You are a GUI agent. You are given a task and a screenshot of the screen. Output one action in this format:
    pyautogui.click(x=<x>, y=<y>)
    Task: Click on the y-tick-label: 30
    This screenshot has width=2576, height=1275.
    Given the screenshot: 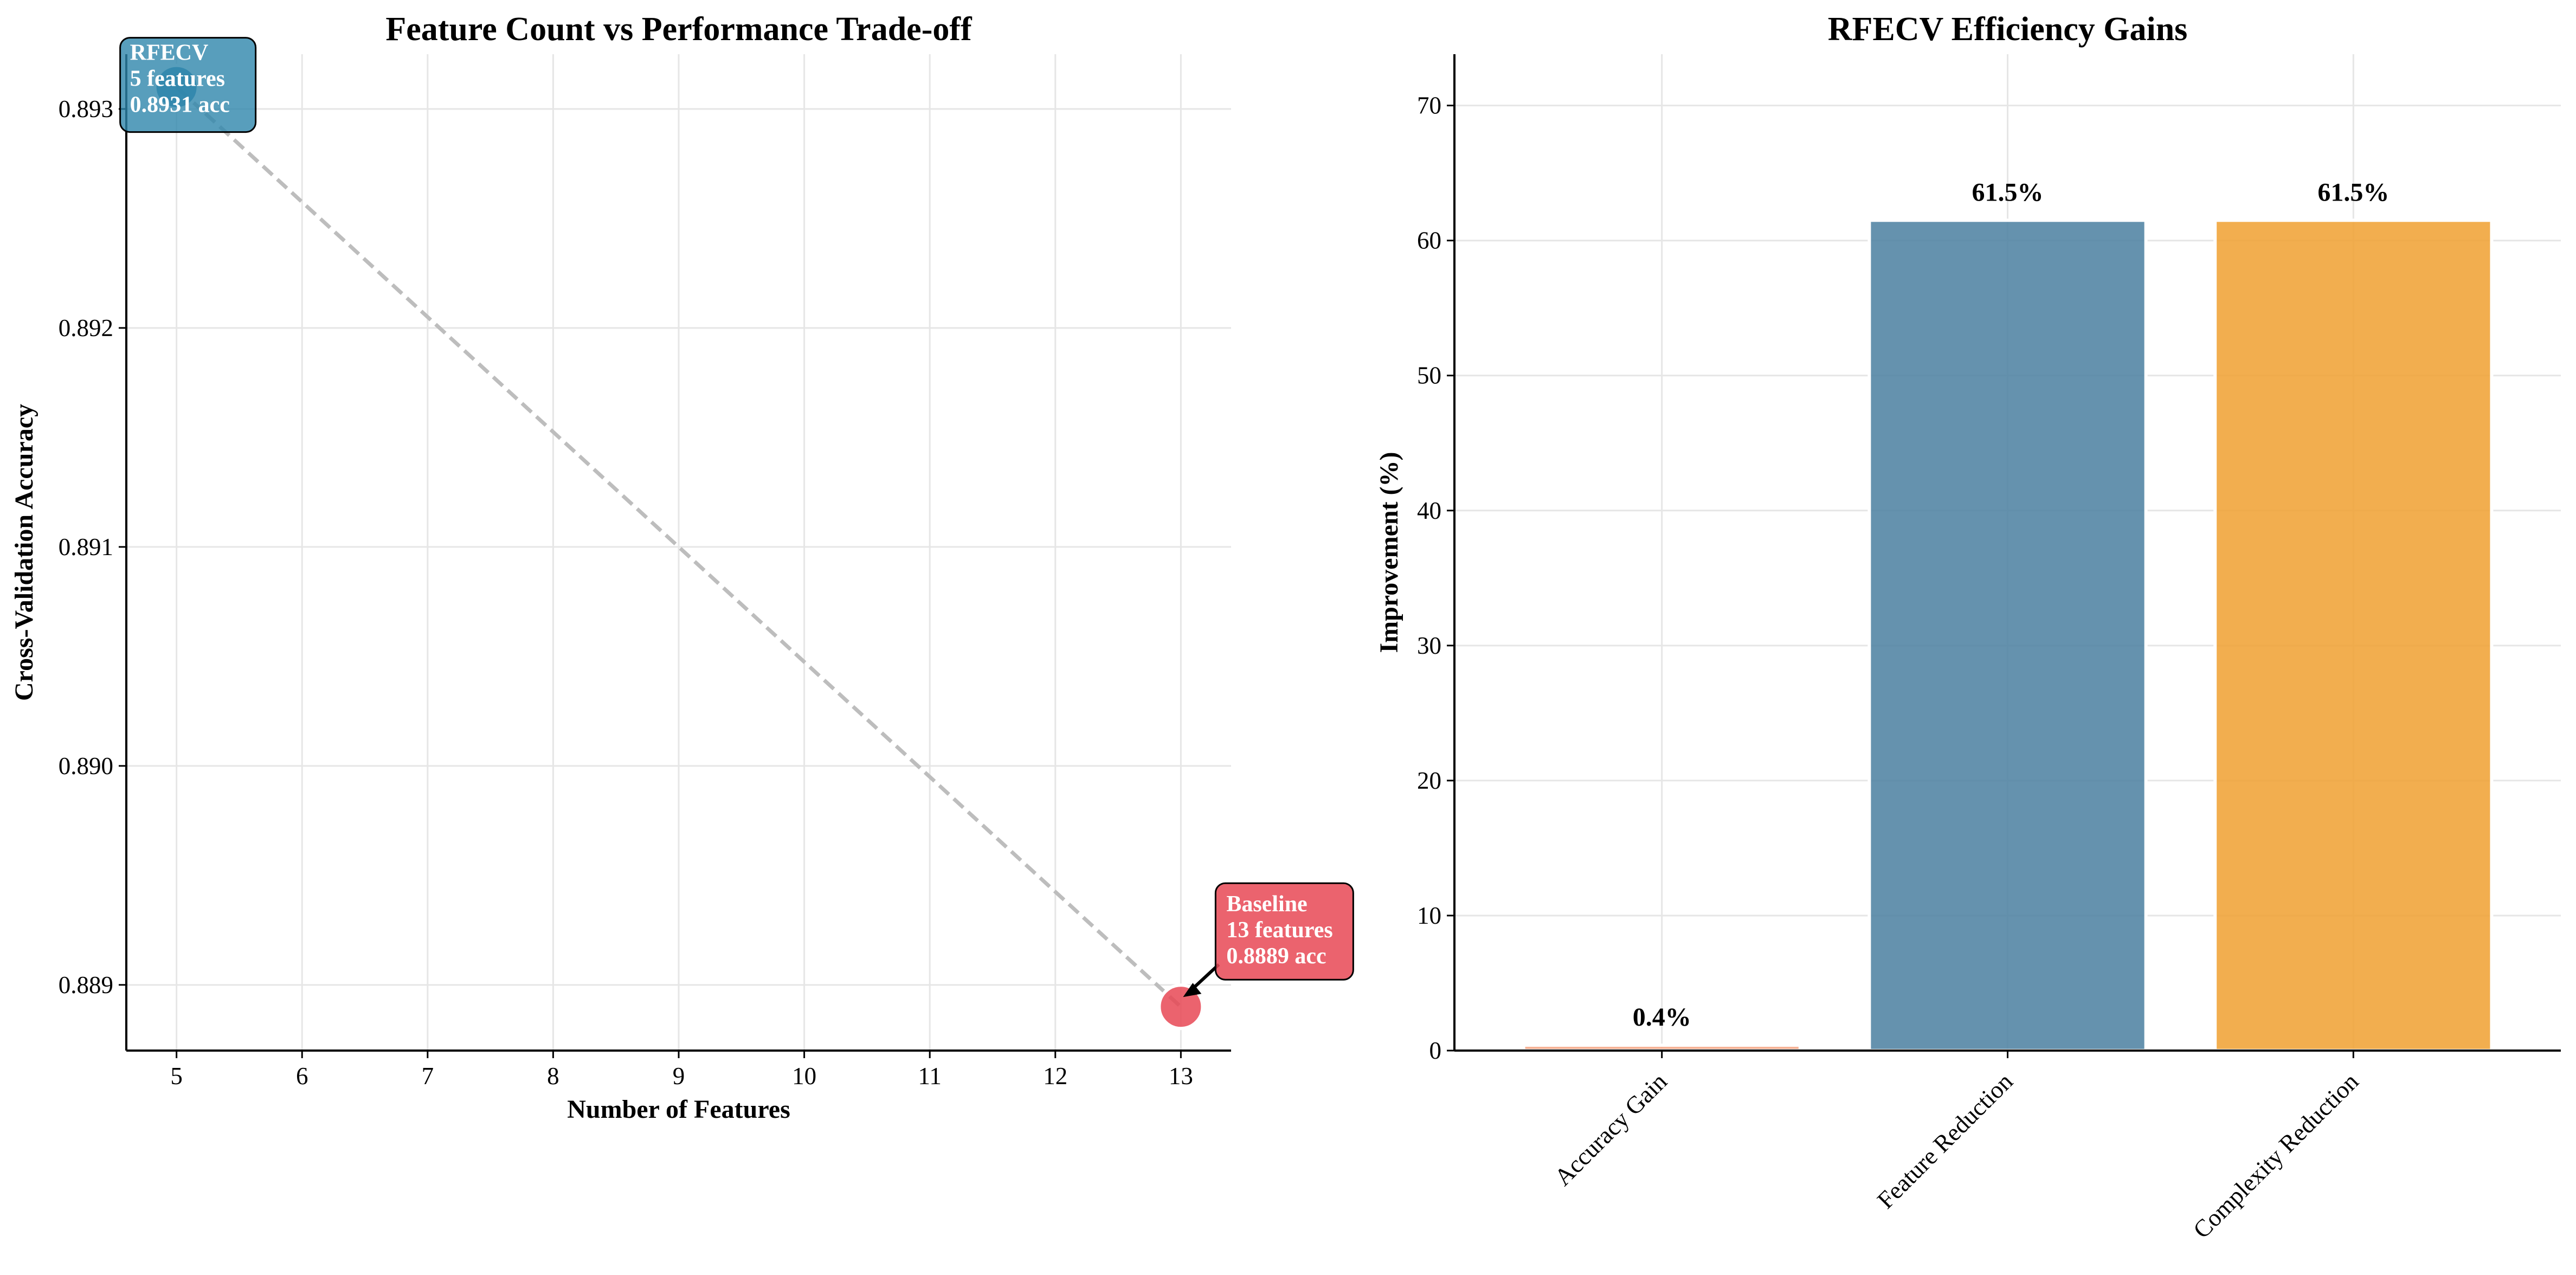 What is the action you would take?
    pyautogui.click(x=1429, y=645)
    